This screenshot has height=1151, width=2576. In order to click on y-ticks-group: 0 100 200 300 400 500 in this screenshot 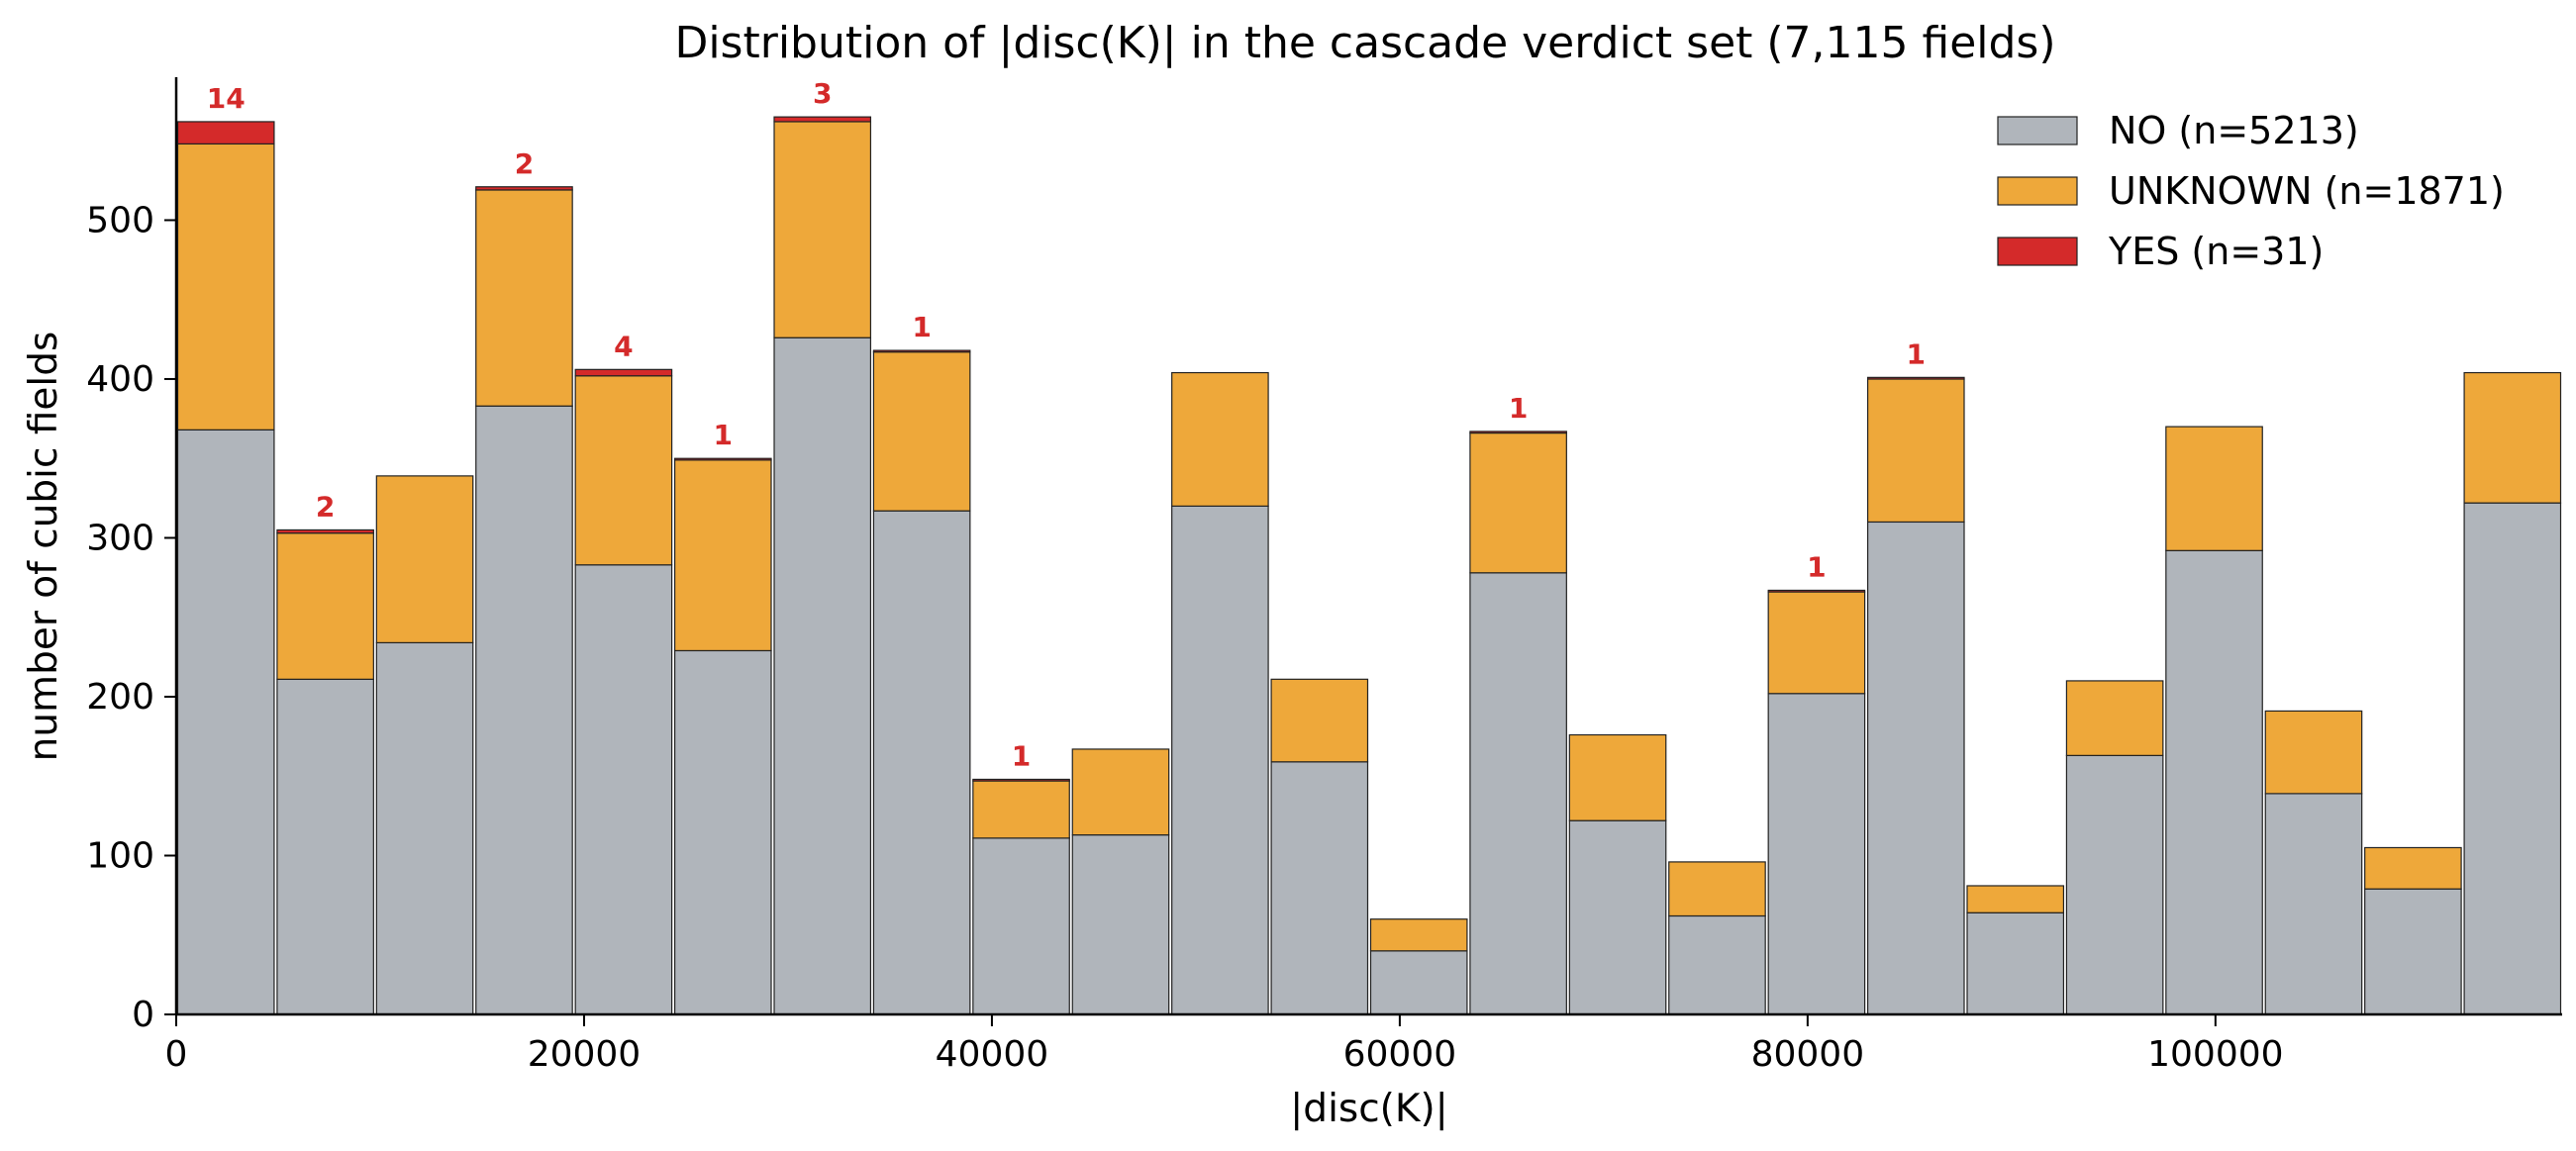, I will do `click(131, 617)`.